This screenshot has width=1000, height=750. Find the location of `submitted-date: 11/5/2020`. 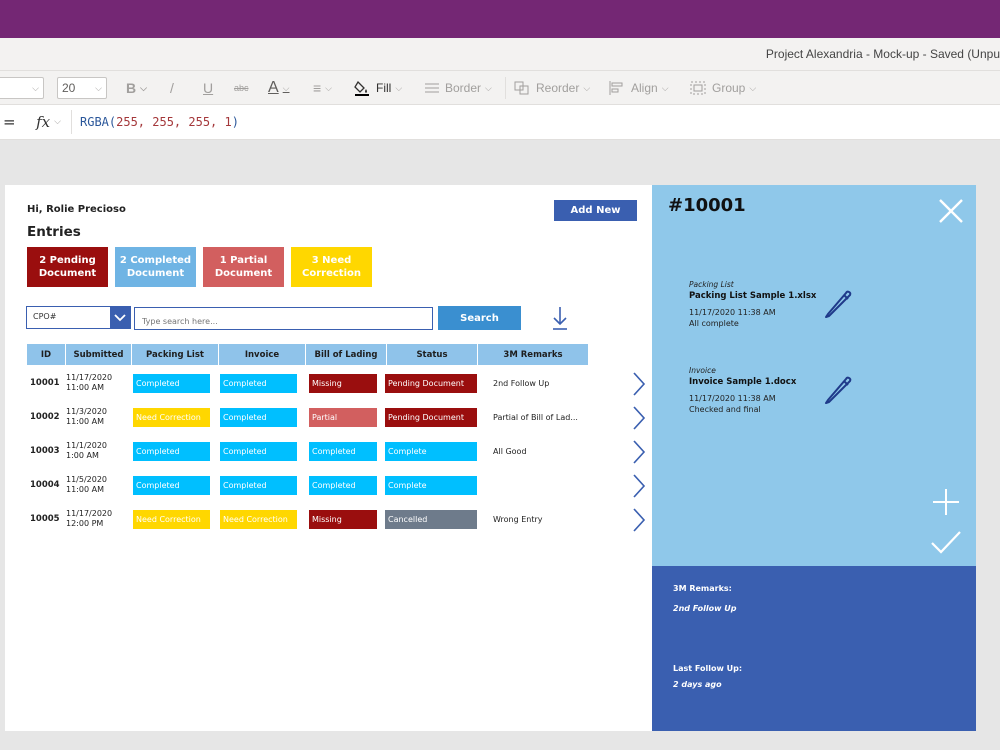

submitted-date: 11/5/2020 is located at coordinates (87, 479).